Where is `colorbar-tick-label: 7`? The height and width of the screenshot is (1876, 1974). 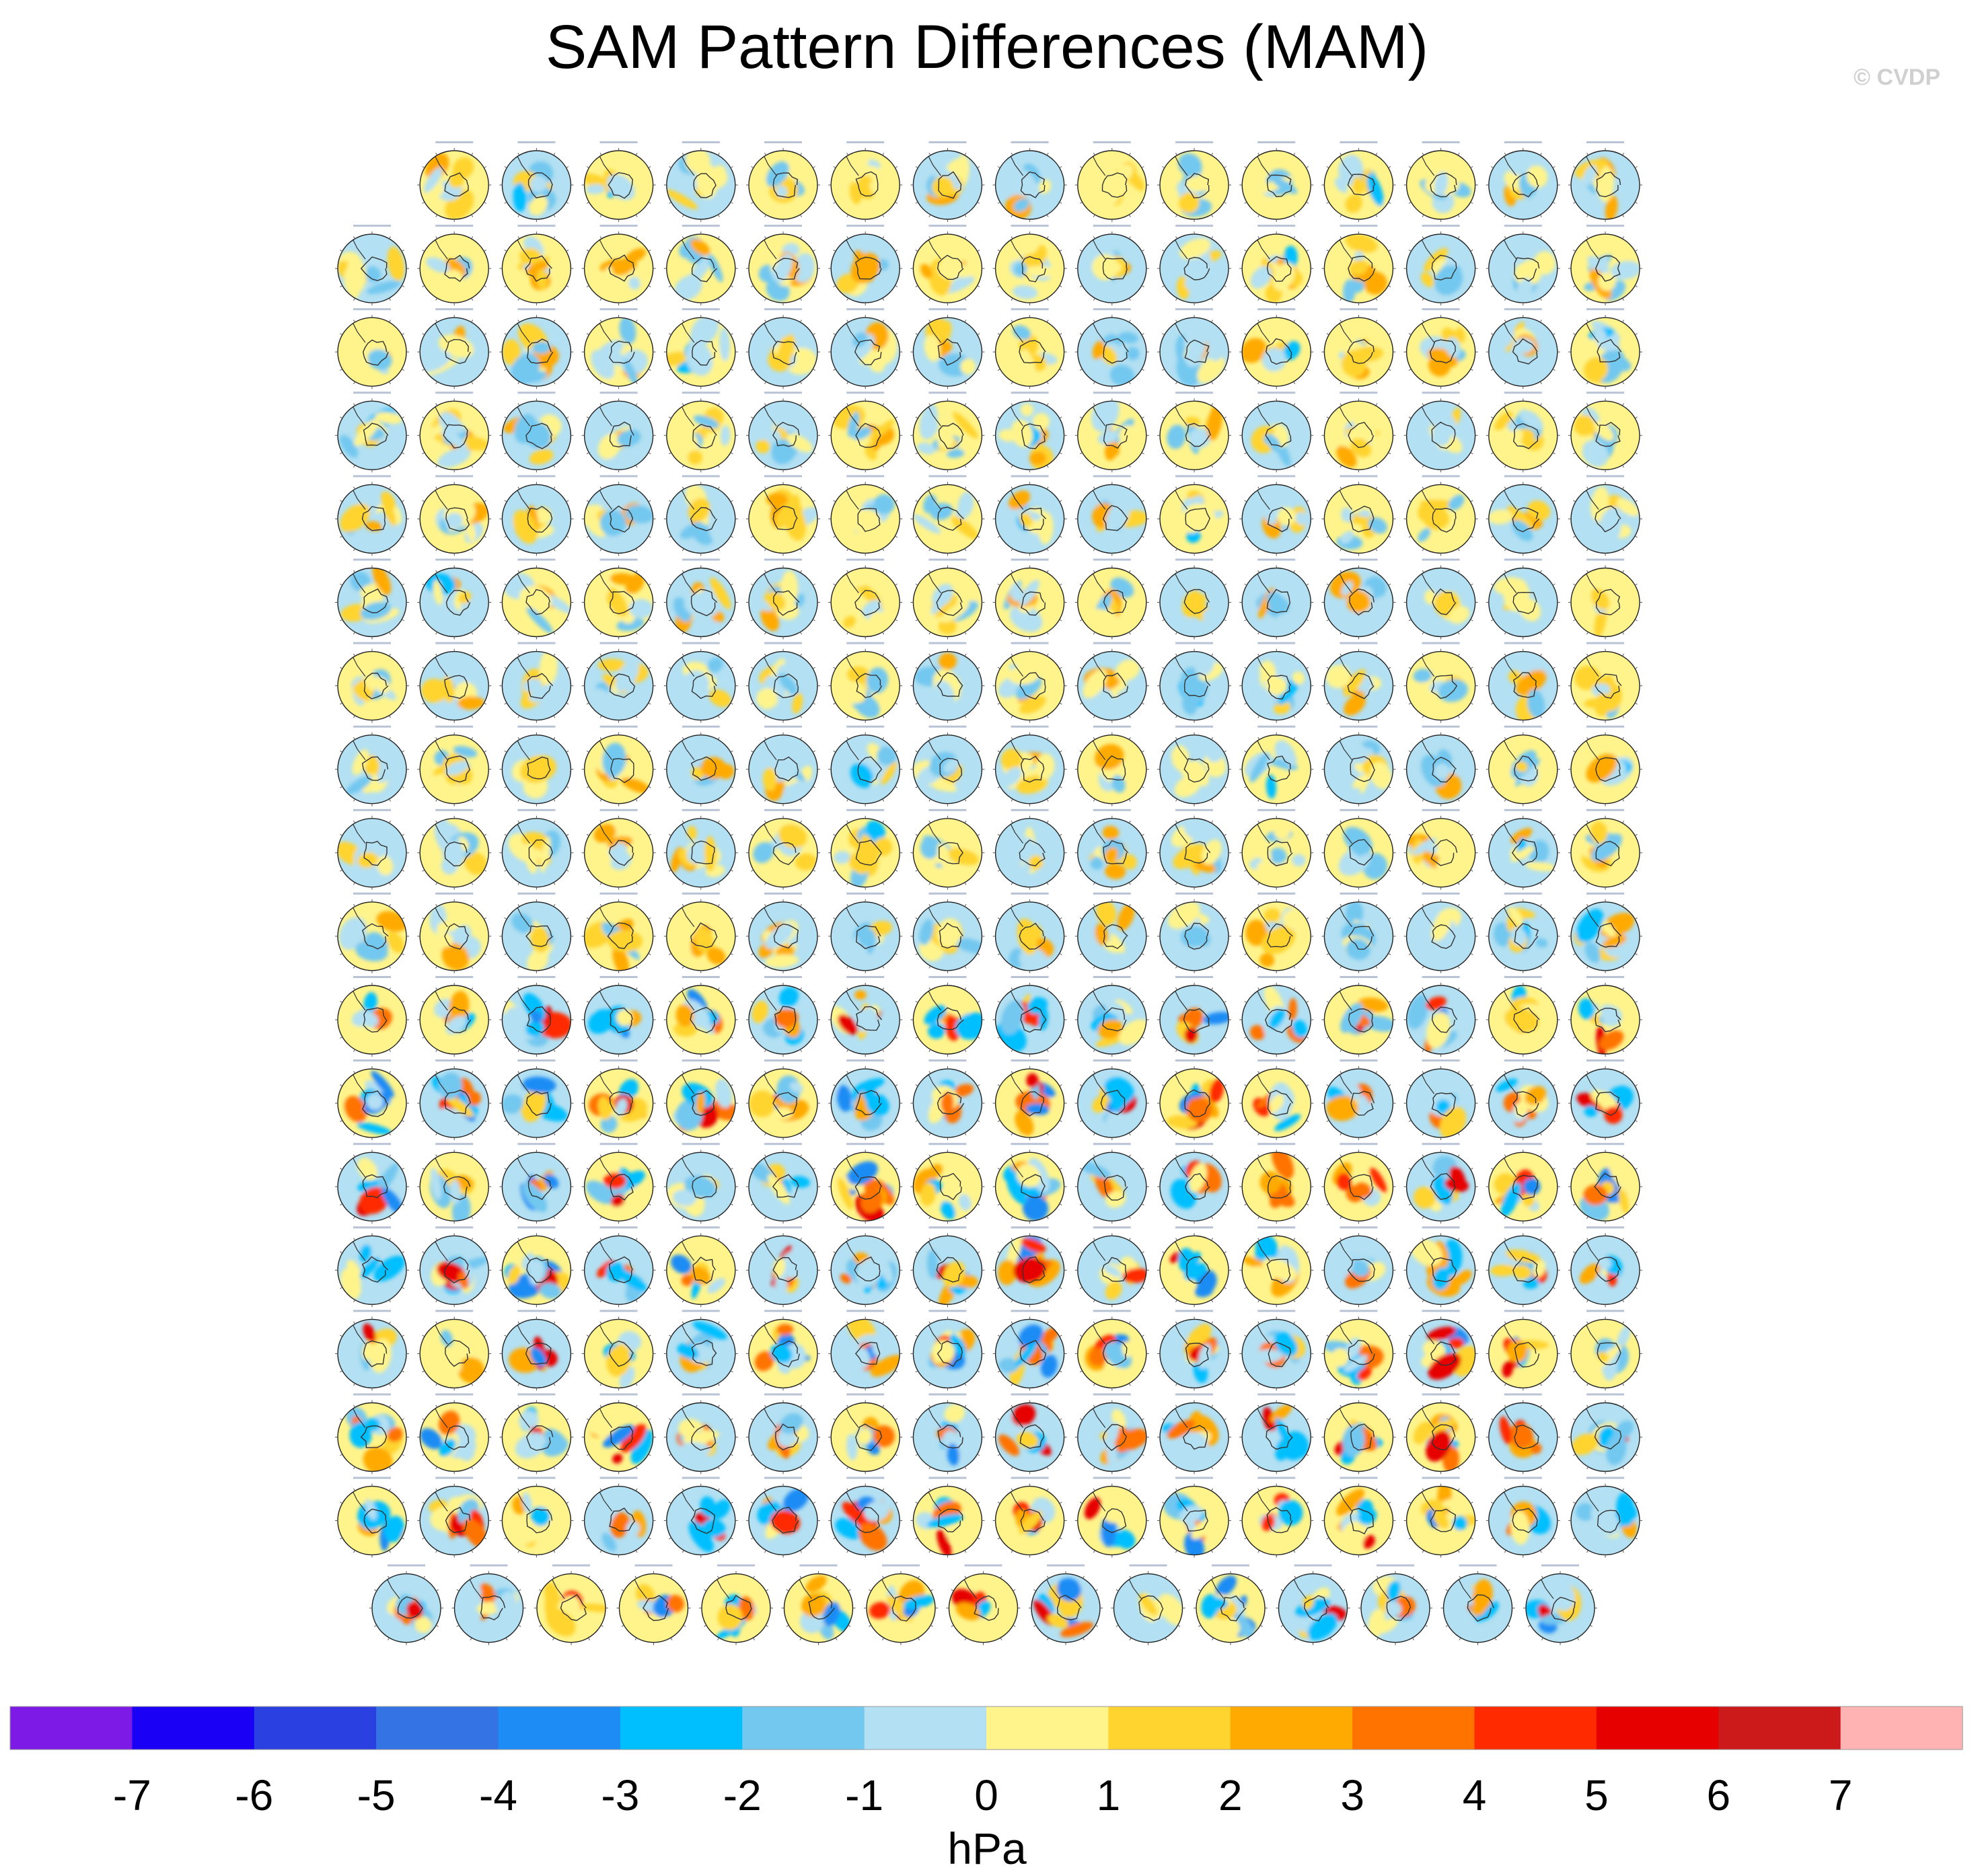
colorbar-tick-label: 7 is located at coordinates (1841, 1795).